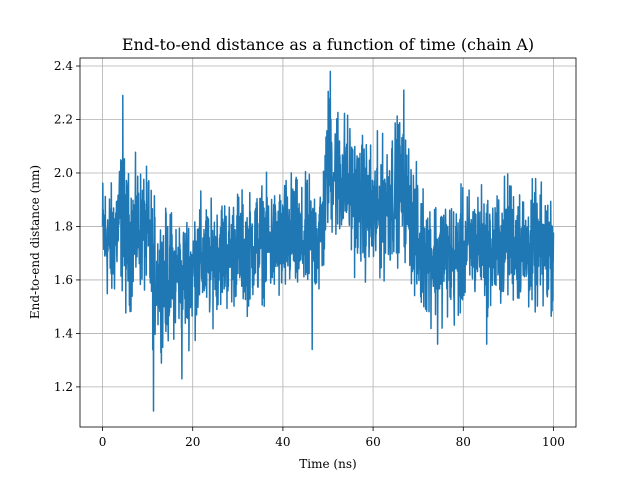 The height and width of the screenshot is (480, 640). What do you see at coordinates (553, 442) in the screenshot?
I see `x-tick-label: 100` at bounding box center [553, 442].